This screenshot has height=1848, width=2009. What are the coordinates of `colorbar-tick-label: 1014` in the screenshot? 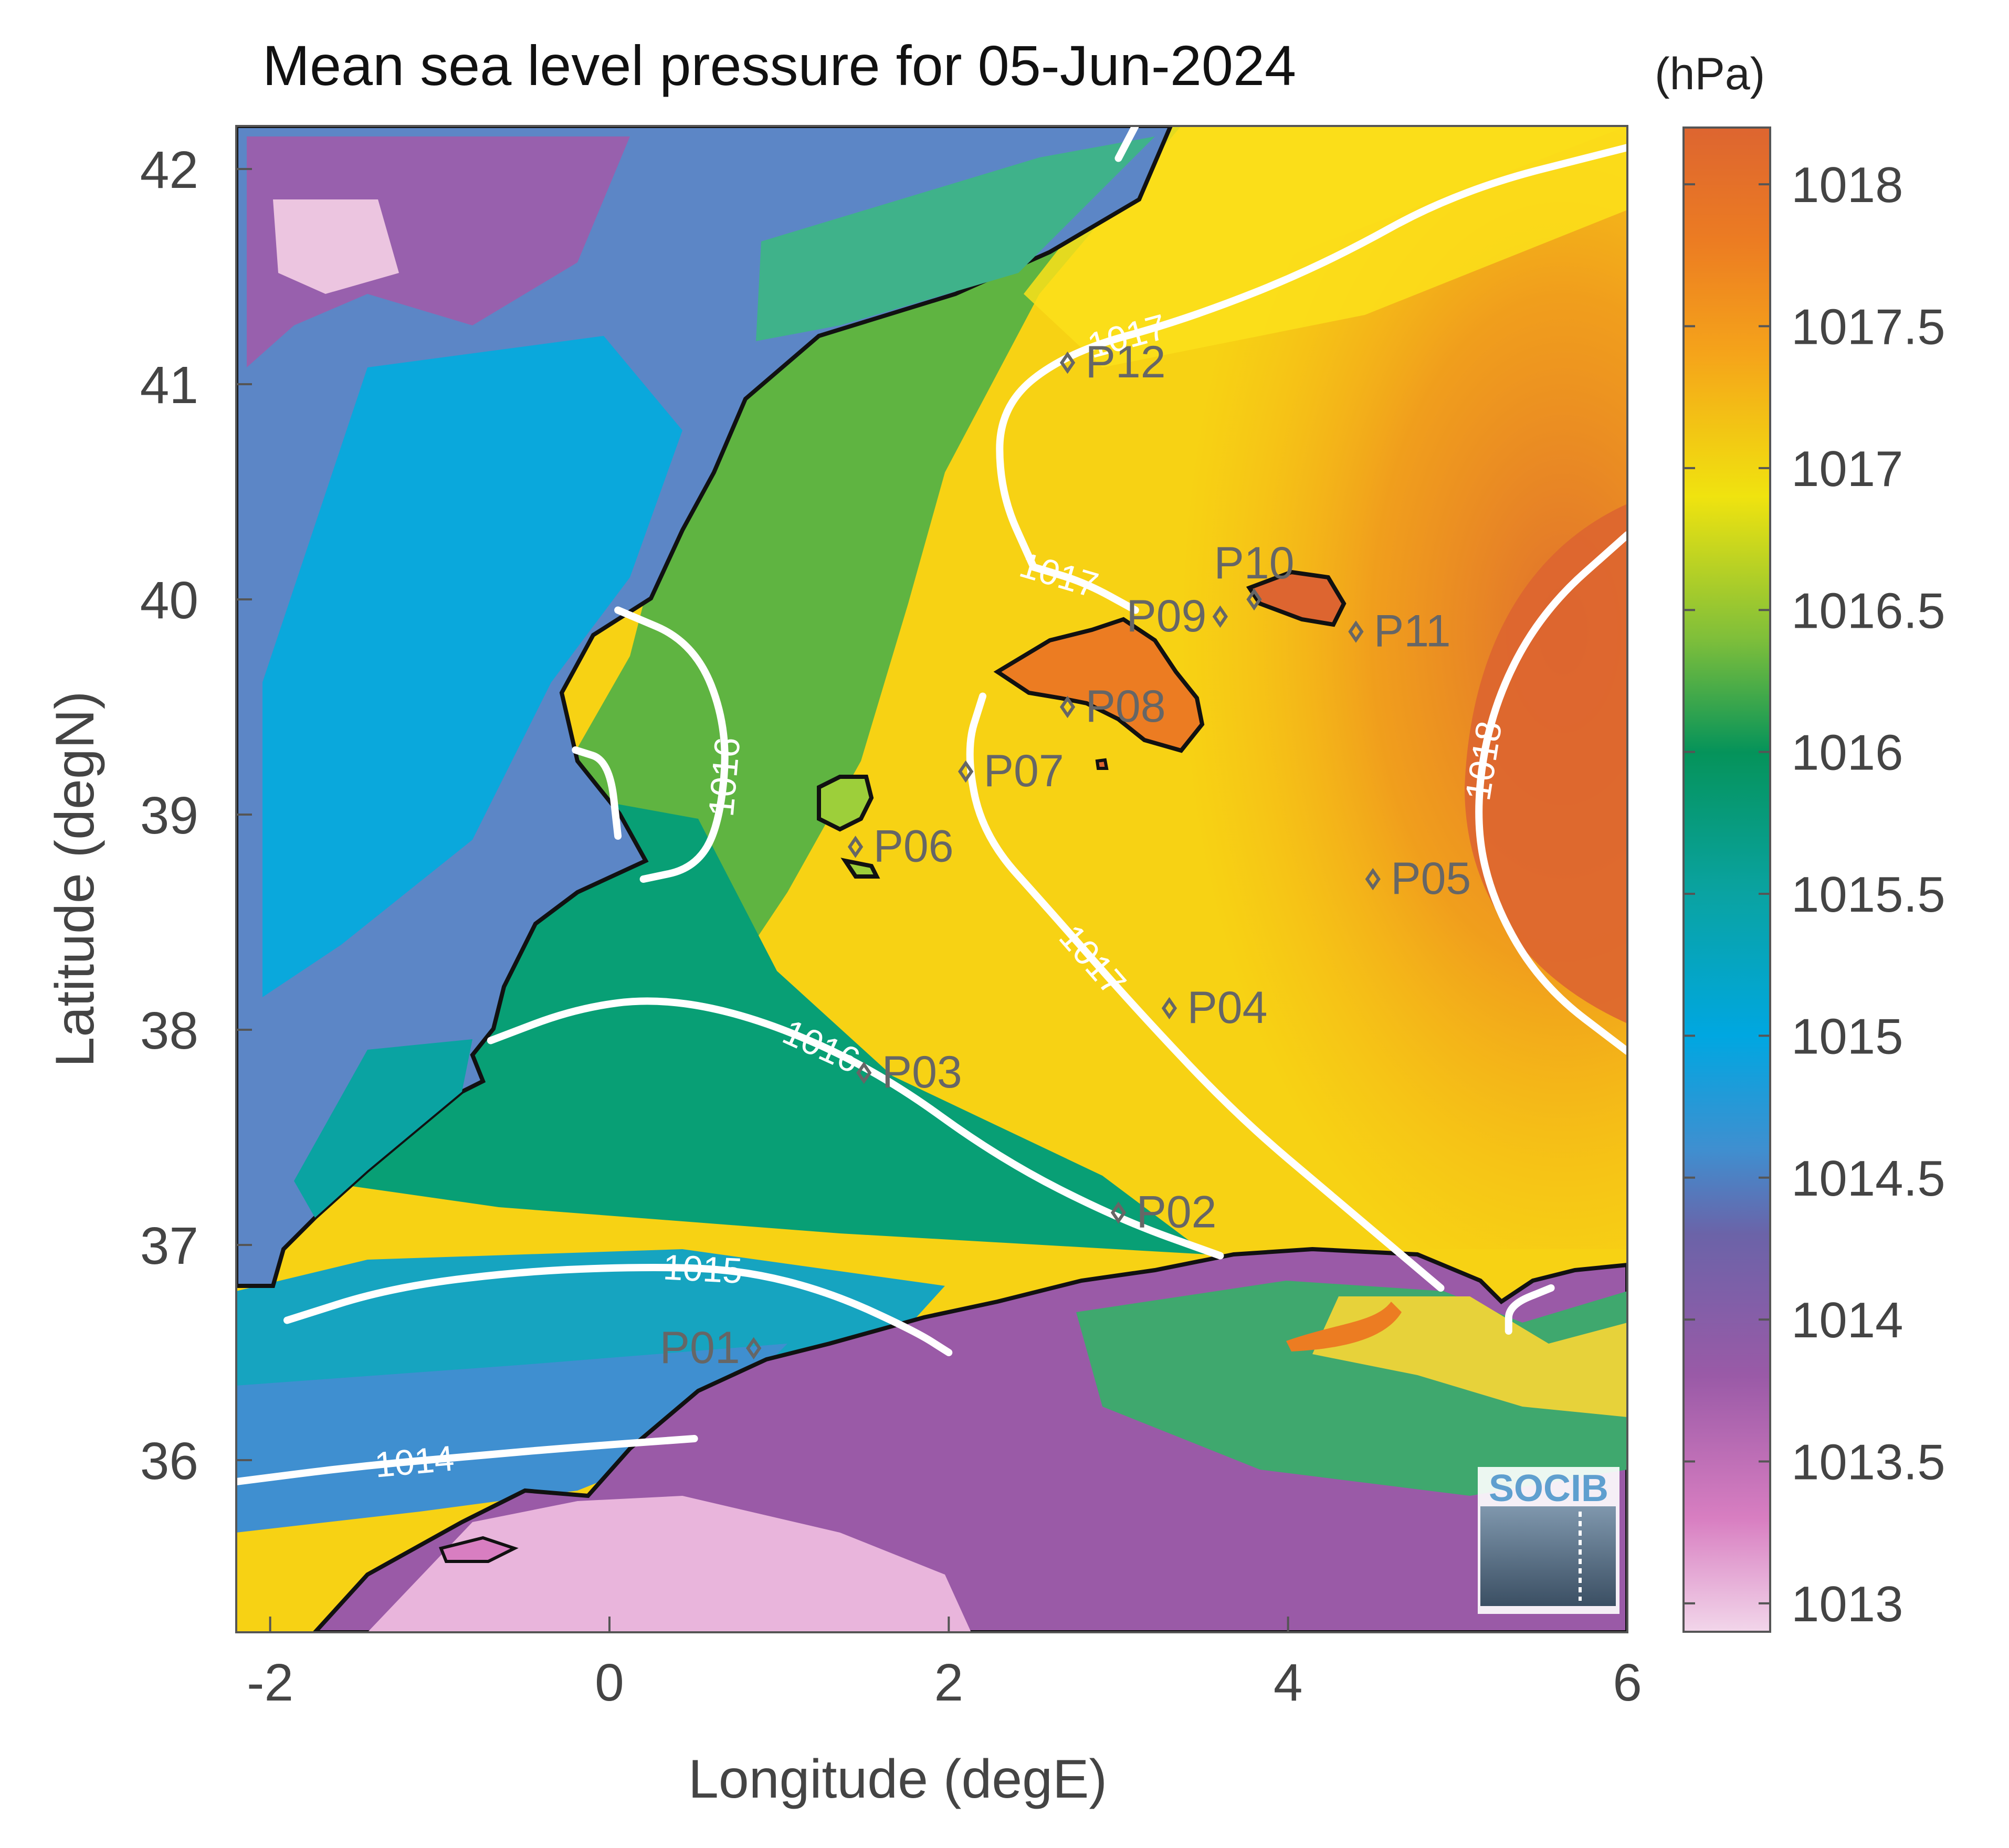 It's located at (1847, 1320).